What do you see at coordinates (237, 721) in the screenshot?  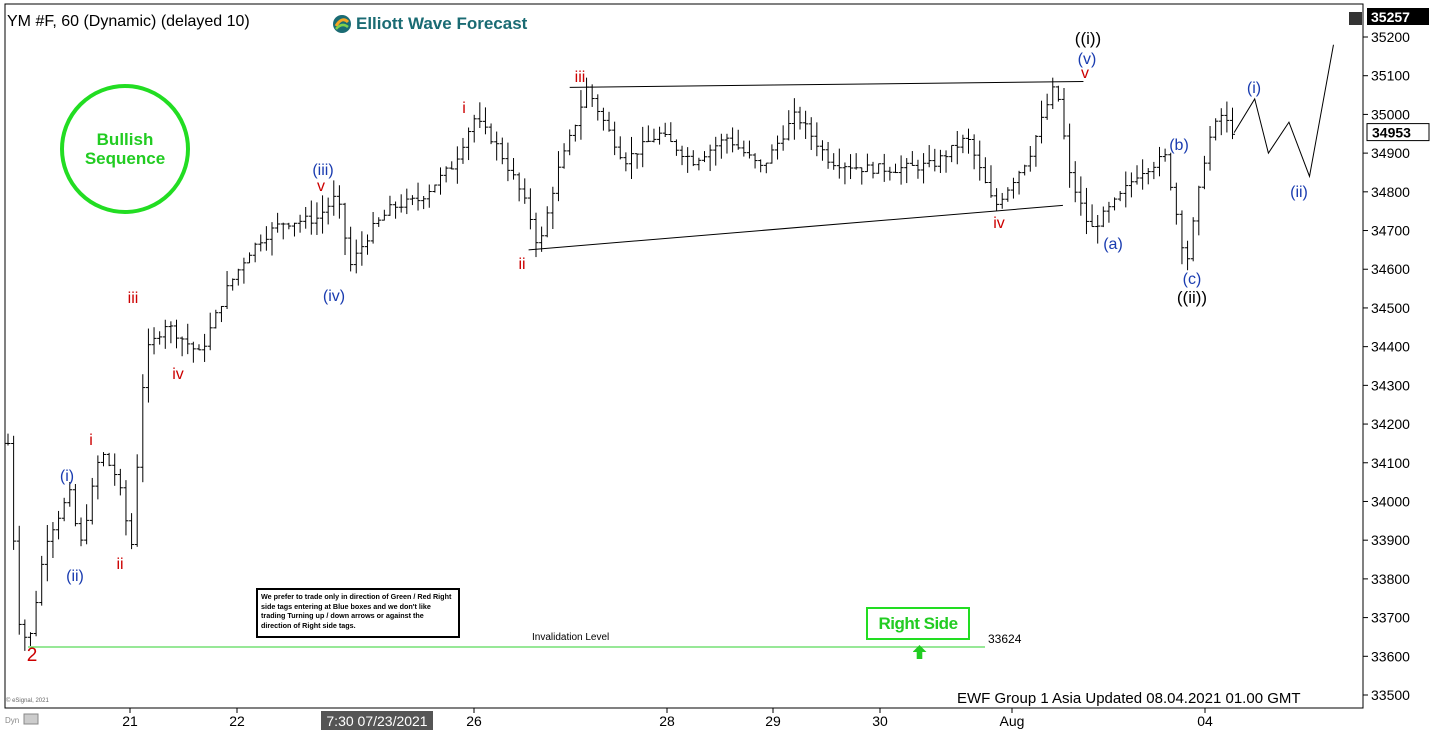 I see `x-tick-label: 22` at bounding box center [237, 721].